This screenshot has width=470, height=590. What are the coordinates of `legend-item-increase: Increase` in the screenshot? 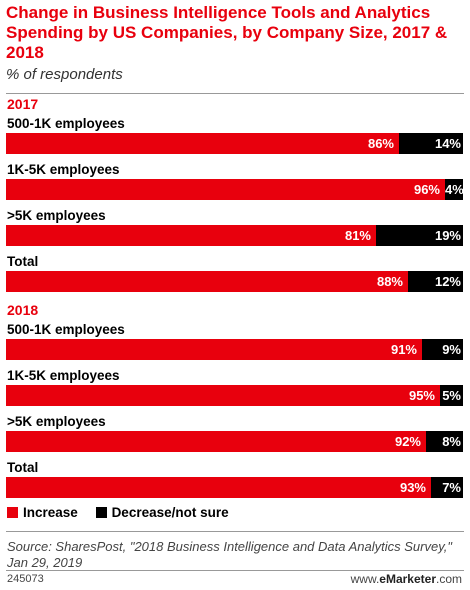 It's located at (42, 512).